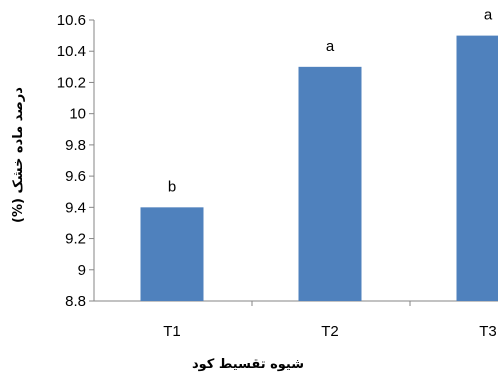 This screenshot has height=372, width=498. I want to click on y-tick-label: 9, so click(82, 270).